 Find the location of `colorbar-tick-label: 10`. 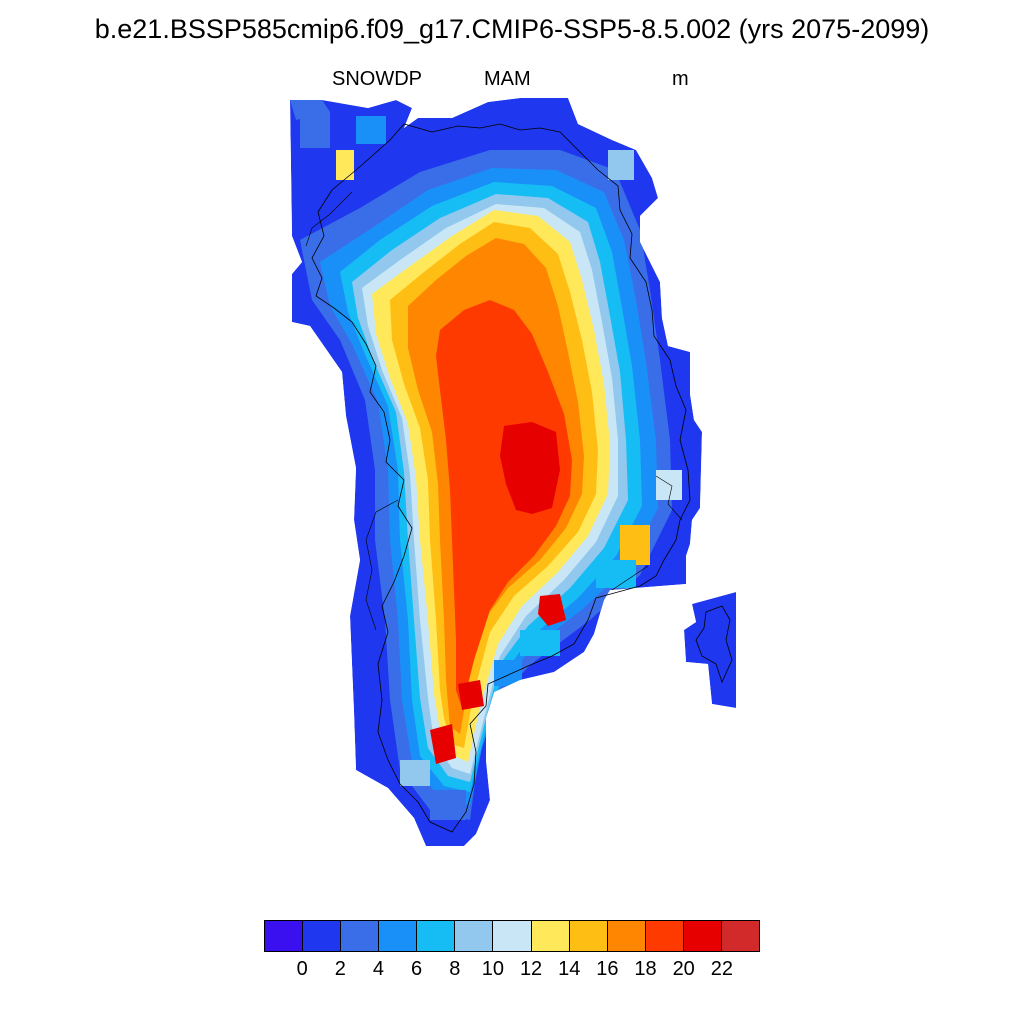

colorbar-tick-label: 10 is located at coordinates (493, 969).